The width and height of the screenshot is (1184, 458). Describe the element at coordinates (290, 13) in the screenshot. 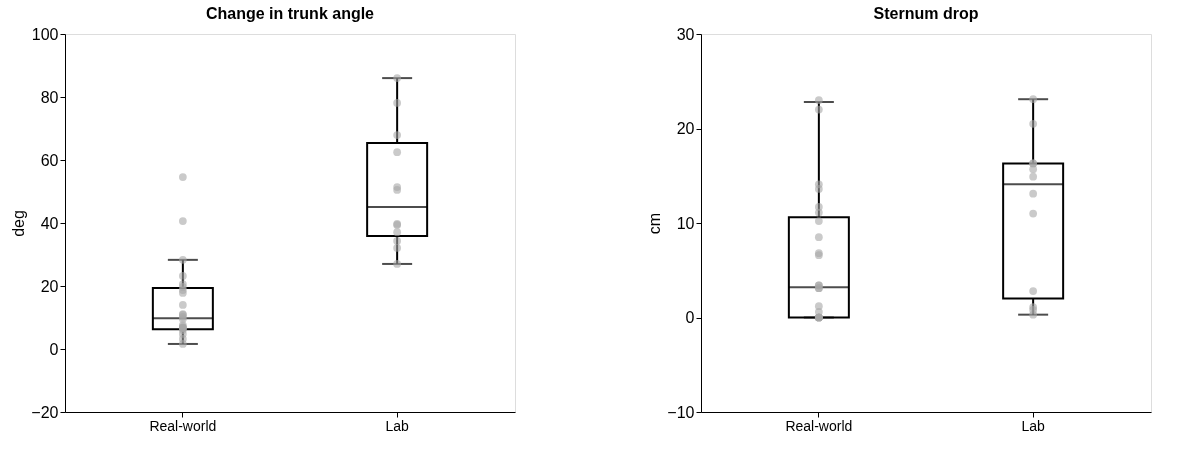

I see `chart-title: Change in trunk angle` at that location.